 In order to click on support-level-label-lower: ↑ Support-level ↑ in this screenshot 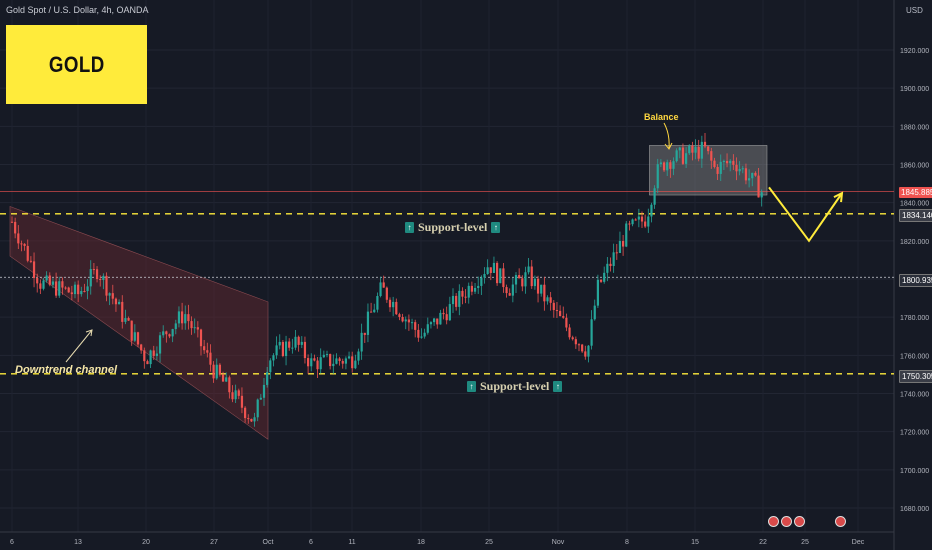, I will do `click(515, 386)`.